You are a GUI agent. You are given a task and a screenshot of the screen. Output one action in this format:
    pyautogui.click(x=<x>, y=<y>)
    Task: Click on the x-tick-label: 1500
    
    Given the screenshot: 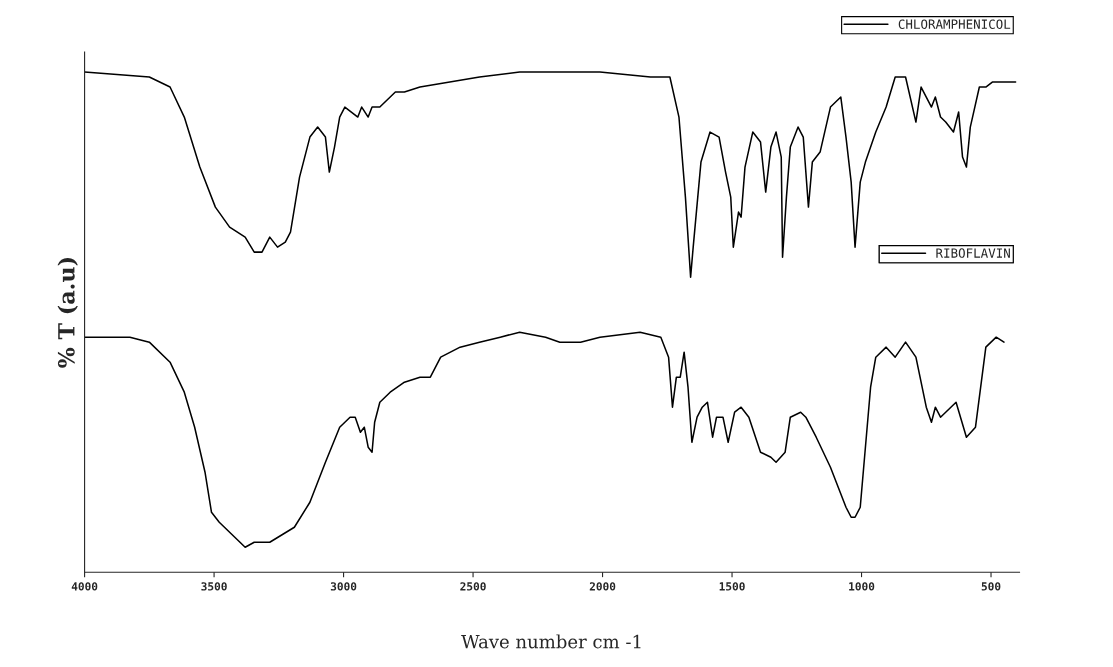 What is the action you would take?
    pyautogui.click(x=732, y=586)
    